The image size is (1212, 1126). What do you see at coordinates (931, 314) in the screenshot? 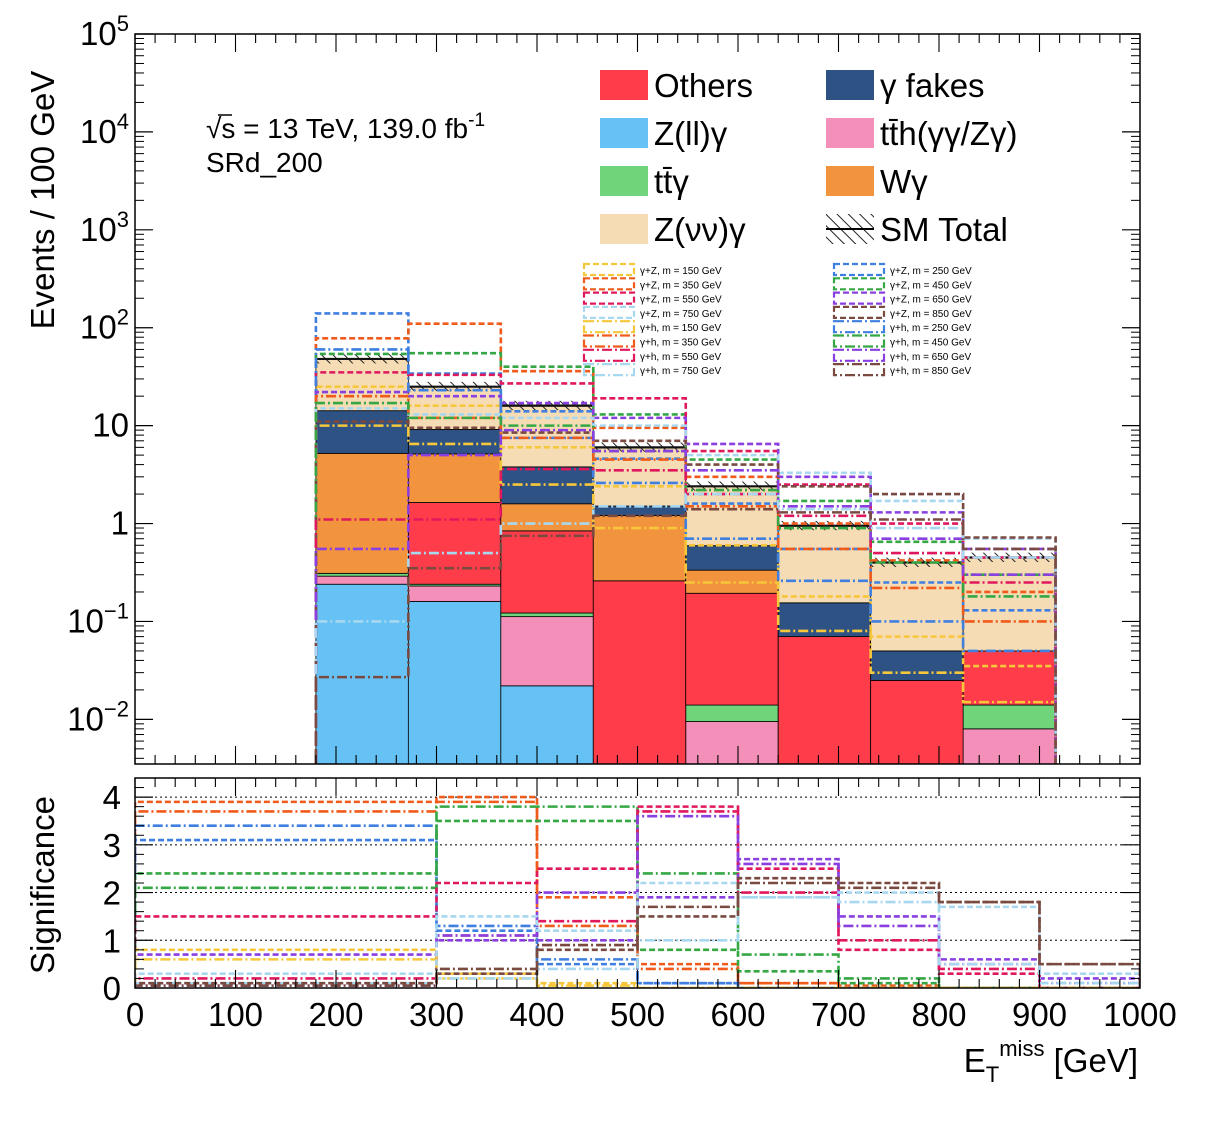
I see `signal-legend-label: γ+Z, m = 850 GeV` at bounding box center [931, 314].